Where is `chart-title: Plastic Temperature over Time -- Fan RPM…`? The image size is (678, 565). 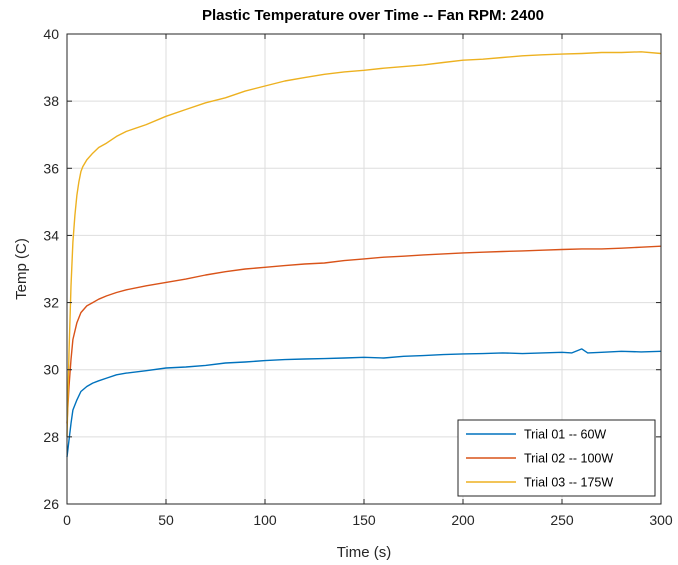 chart-title: Plastic Temperature over Time -- Fan RPM… is located at coordinates (373, 15).